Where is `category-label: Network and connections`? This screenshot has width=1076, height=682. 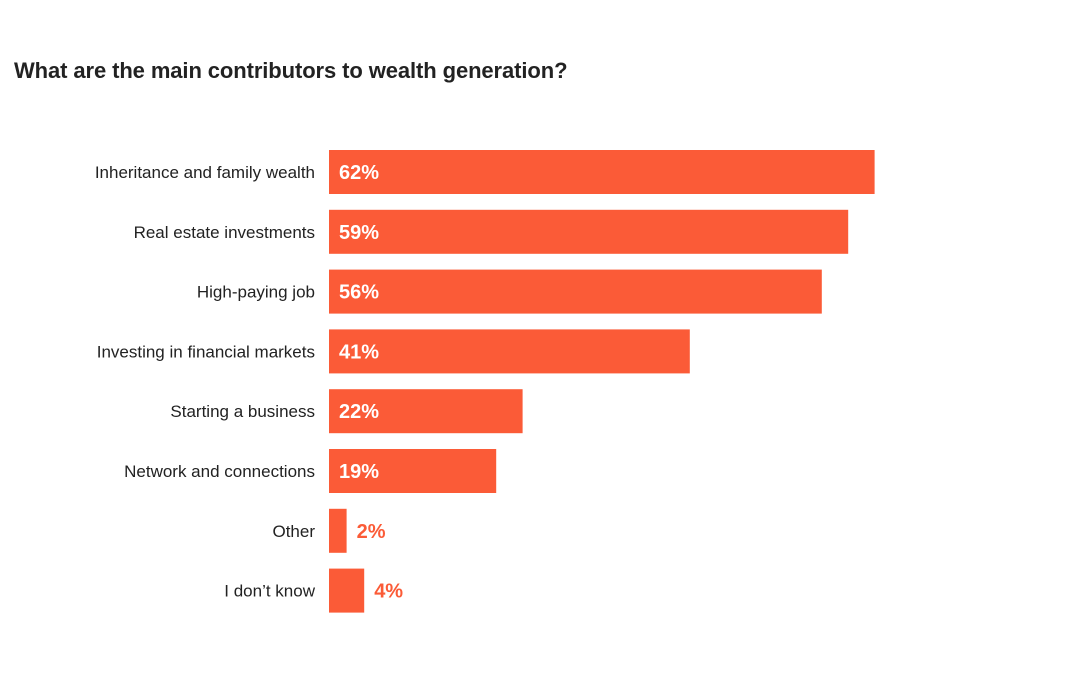 category-label: Network and connections is located at coordinates (219, 471).